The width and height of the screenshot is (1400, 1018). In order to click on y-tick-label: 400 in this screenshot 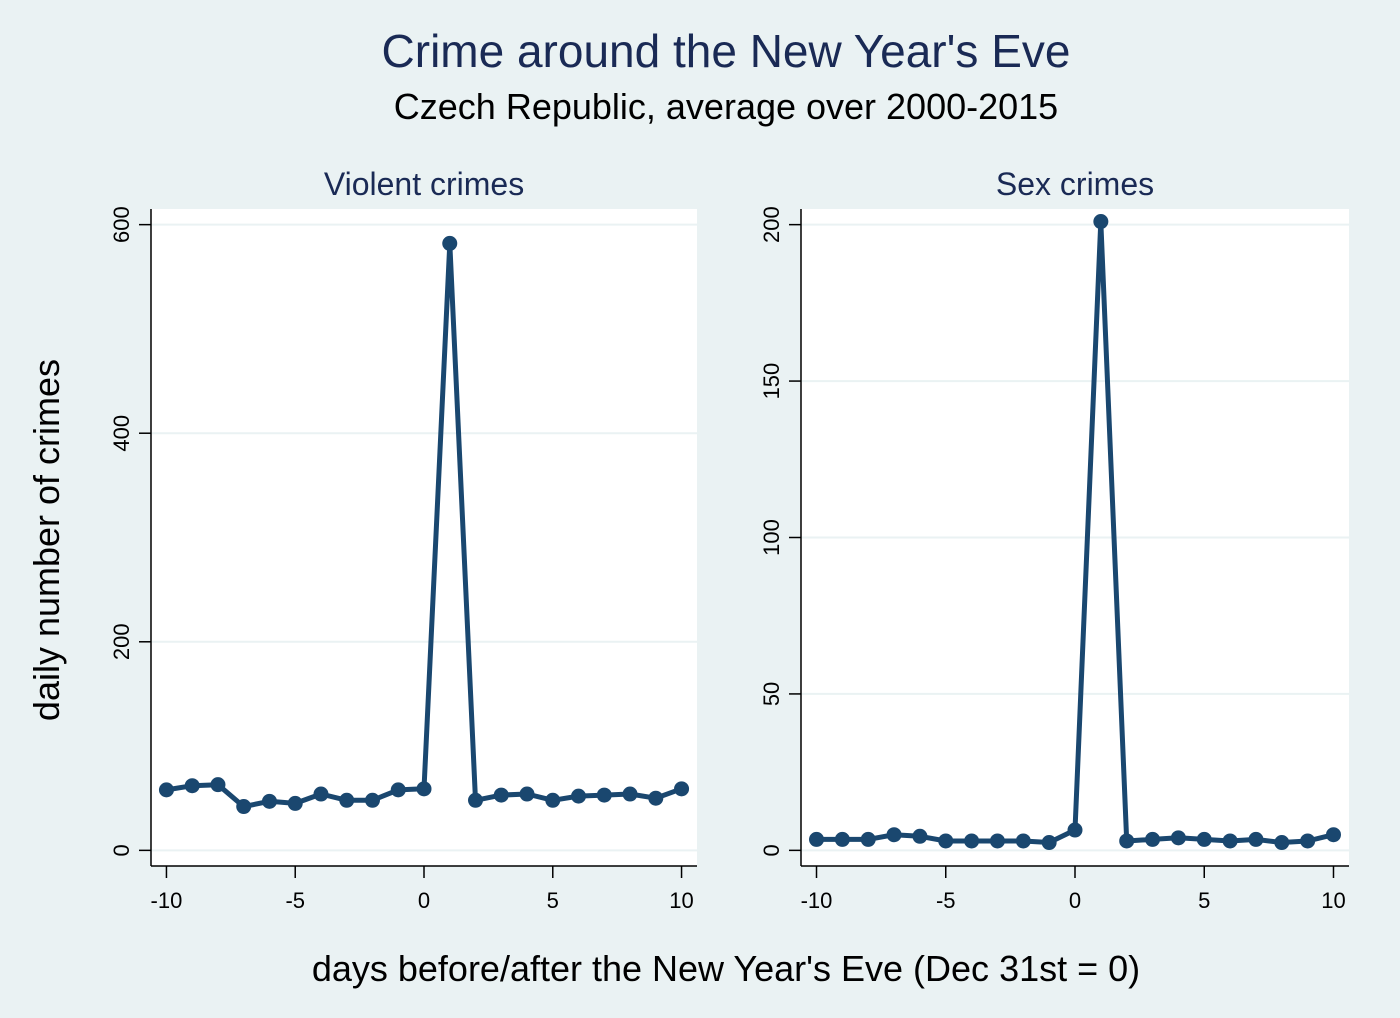, I will do `click(121, 433)`.